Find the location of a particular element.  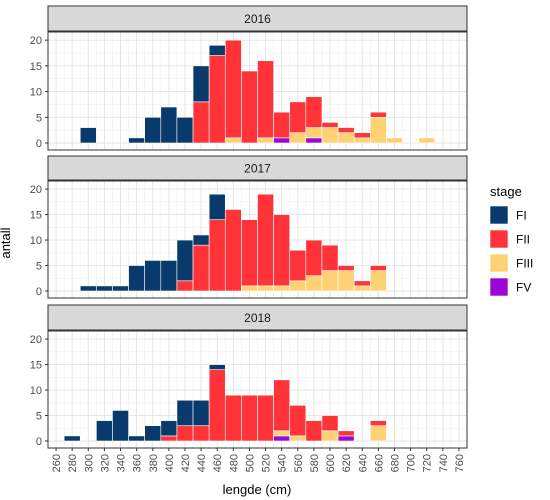

facet-strip-label: 2016 is located at coordinates (257, 19).